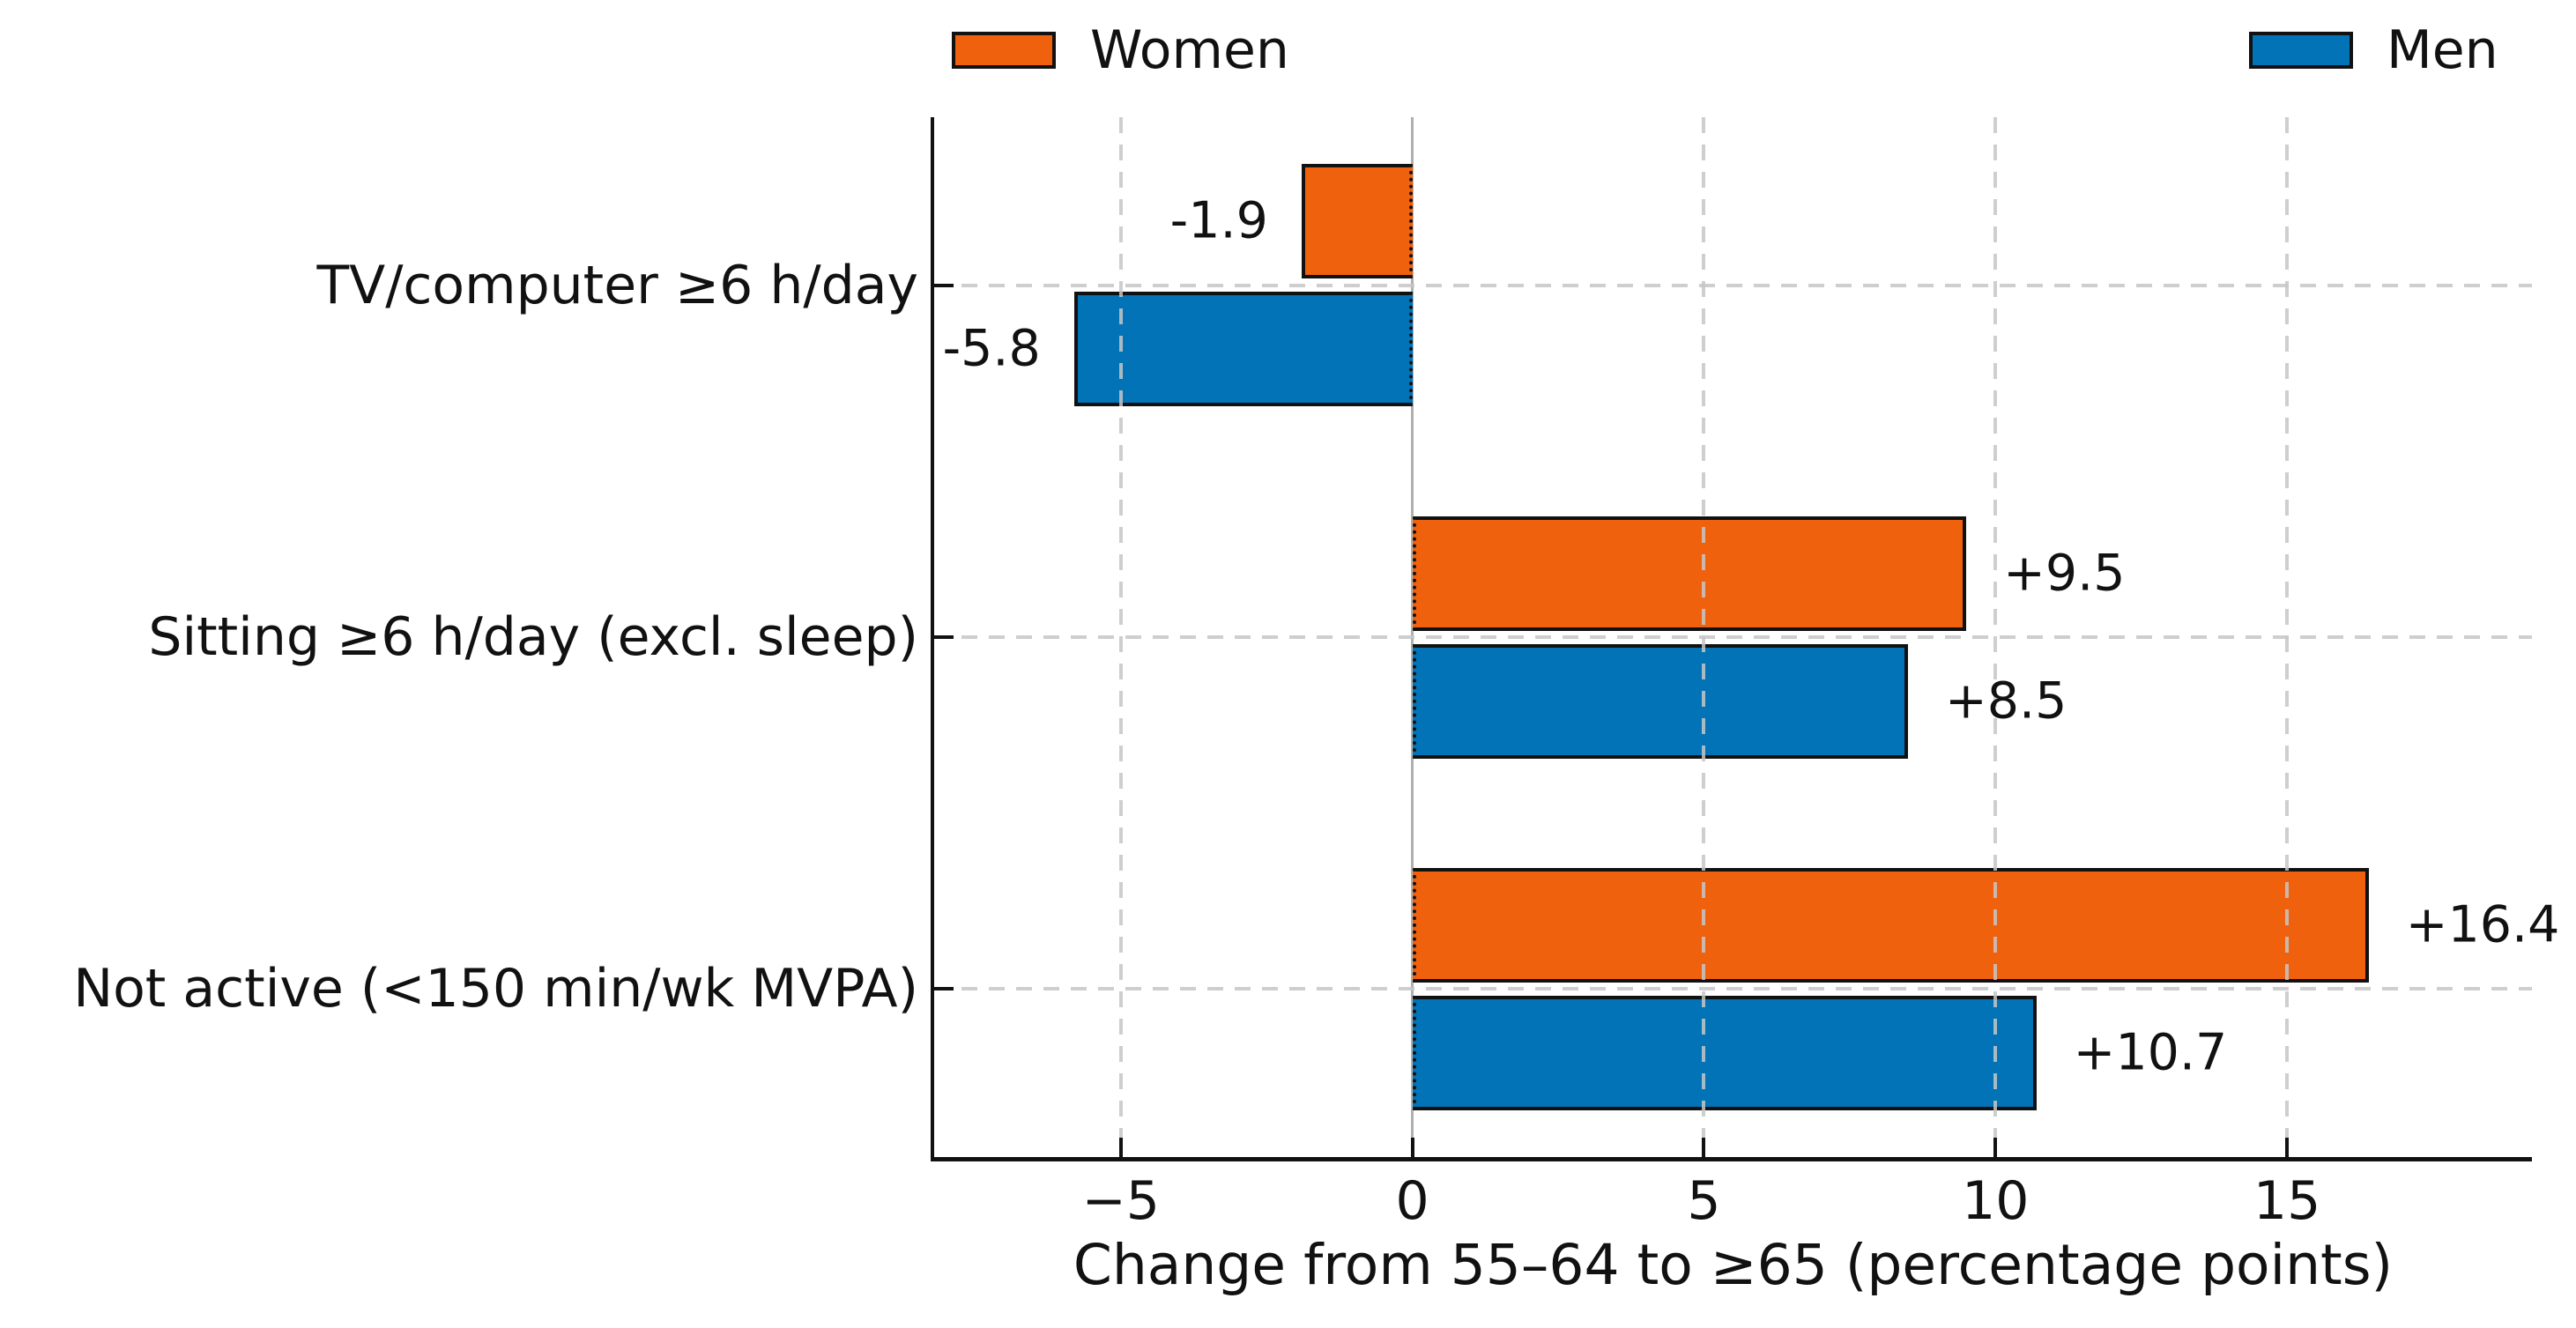  I want to click on x-tick-label-10: 10, so click(1996, 1201).